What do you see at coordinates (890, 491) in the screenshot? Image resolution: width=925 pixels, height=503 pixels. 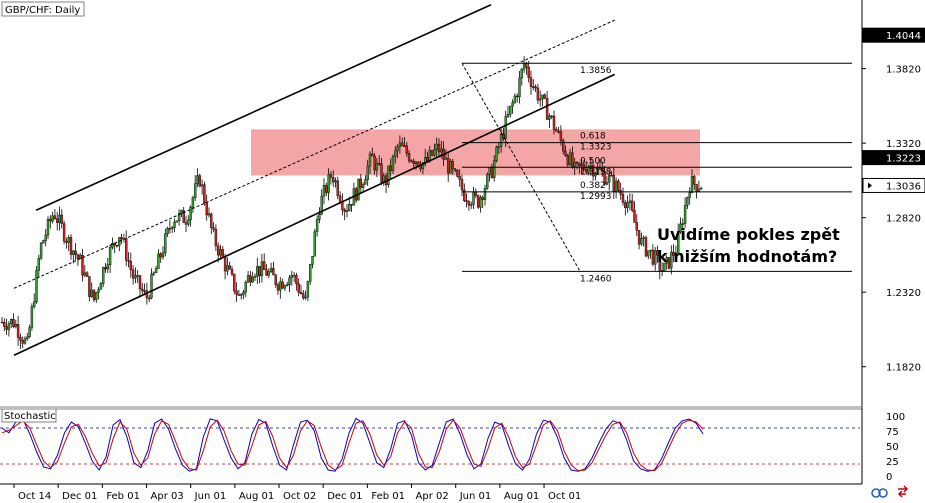 I see `corner-icons` at bounding box center [890, 491].